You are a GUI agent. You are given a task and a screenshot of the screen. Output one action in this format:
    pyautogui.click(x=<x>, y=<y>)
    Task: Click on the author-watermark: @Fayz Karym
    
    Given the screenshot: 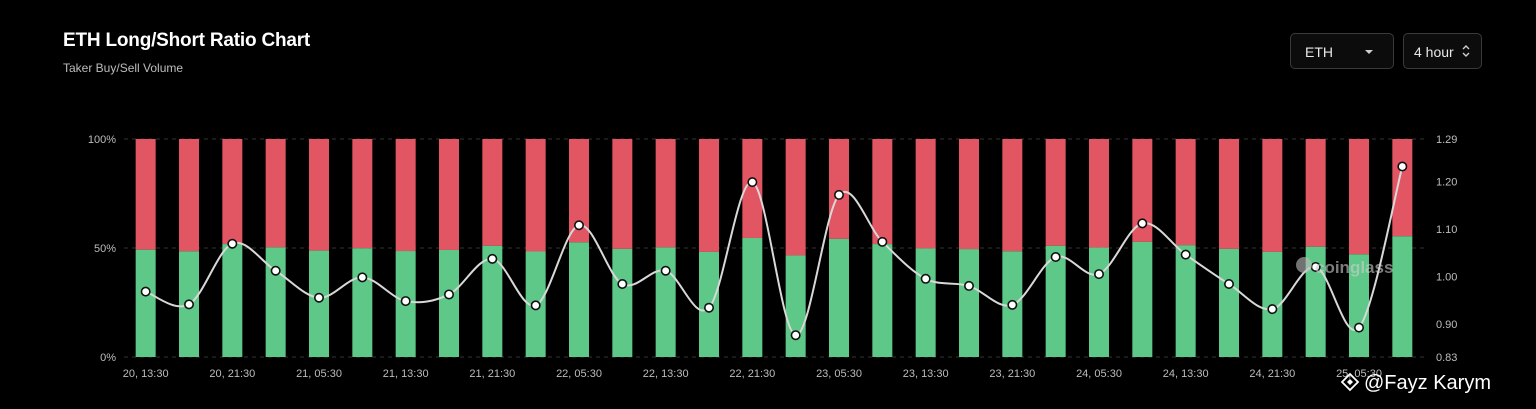 What is the action you would take?
    pyautogui.click(x=1415, y=383)
    